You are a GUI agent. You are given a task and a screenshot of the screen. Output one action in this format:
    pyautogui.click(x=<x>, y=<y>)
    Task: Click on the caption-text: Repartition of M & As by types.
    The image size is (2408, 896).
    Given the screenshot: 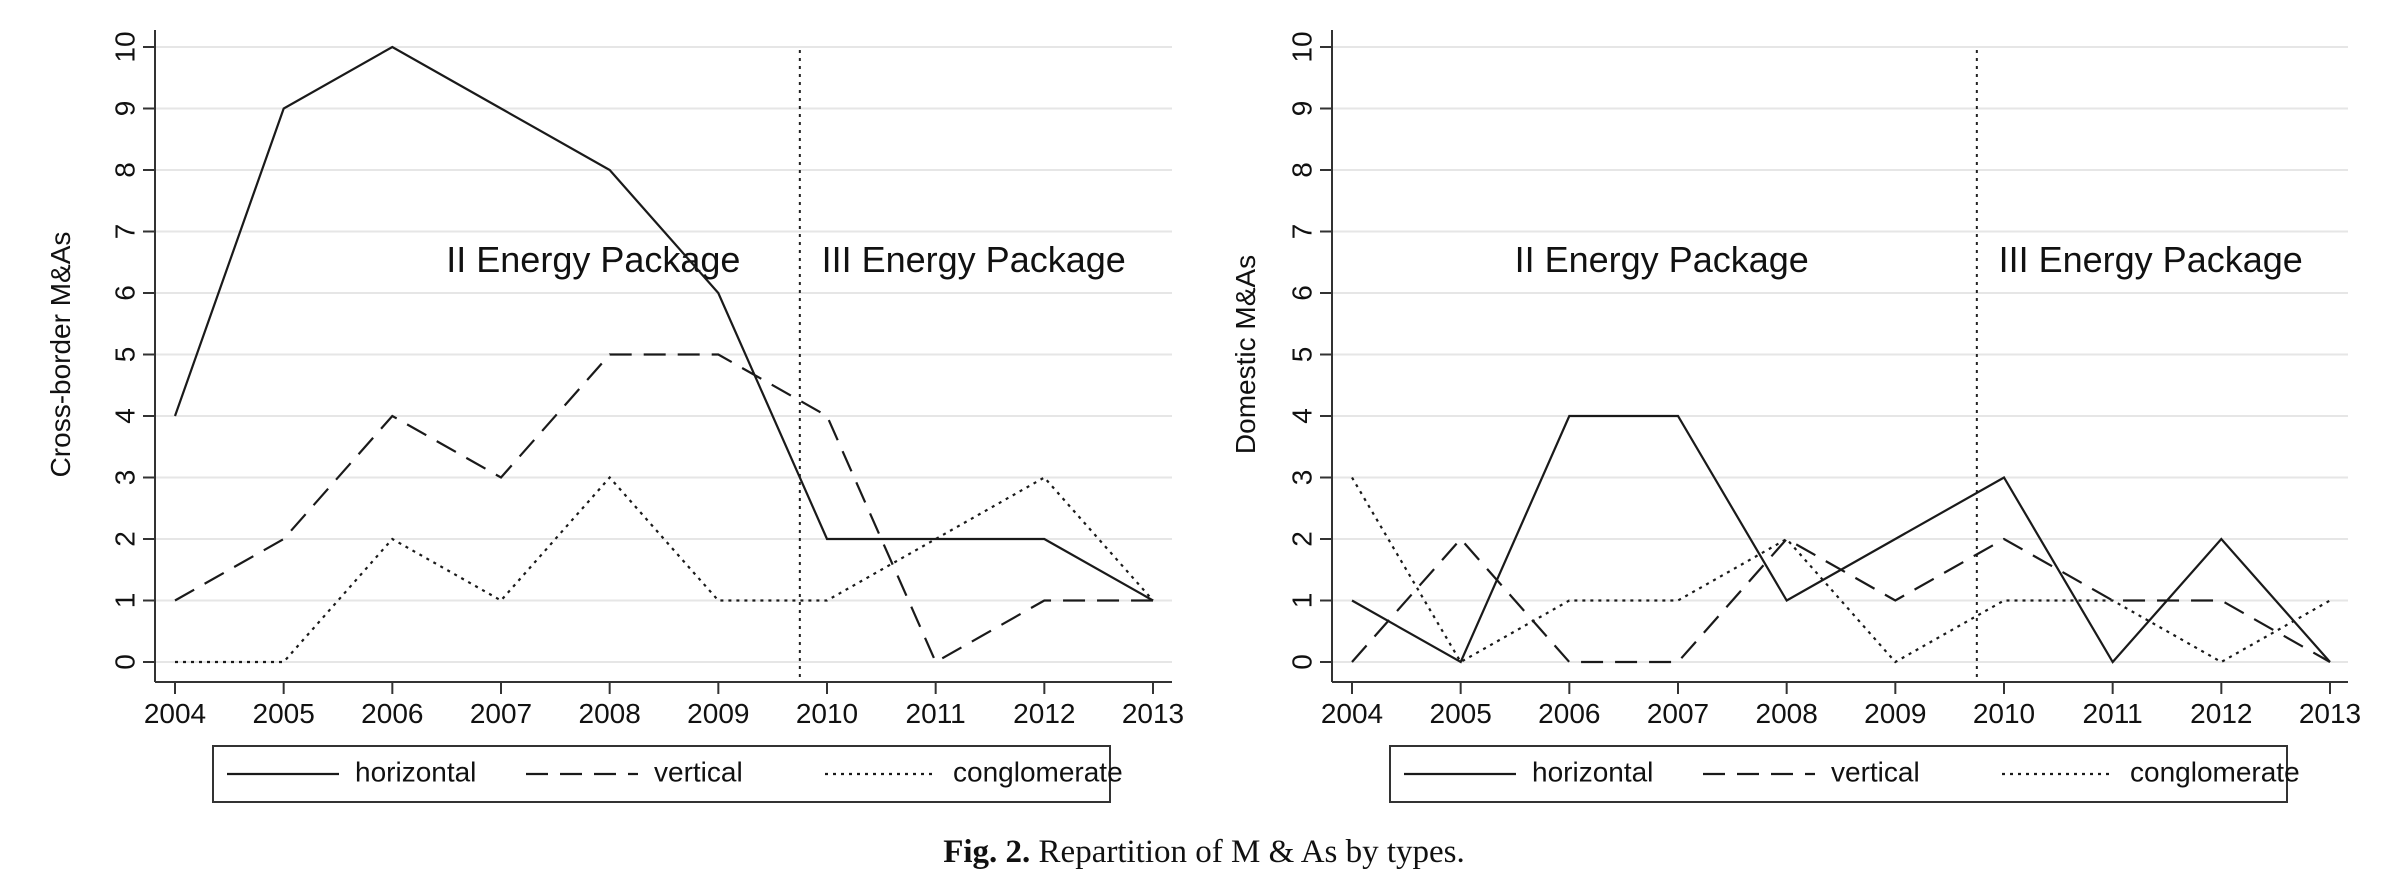 What is the action you would take?
    pyautogui.click(x=1247, y=852)
    